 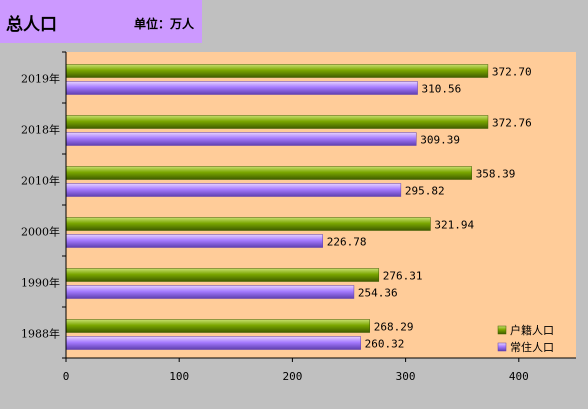 I want to click on x-tick-label: 0, so click(x=66, y=376).